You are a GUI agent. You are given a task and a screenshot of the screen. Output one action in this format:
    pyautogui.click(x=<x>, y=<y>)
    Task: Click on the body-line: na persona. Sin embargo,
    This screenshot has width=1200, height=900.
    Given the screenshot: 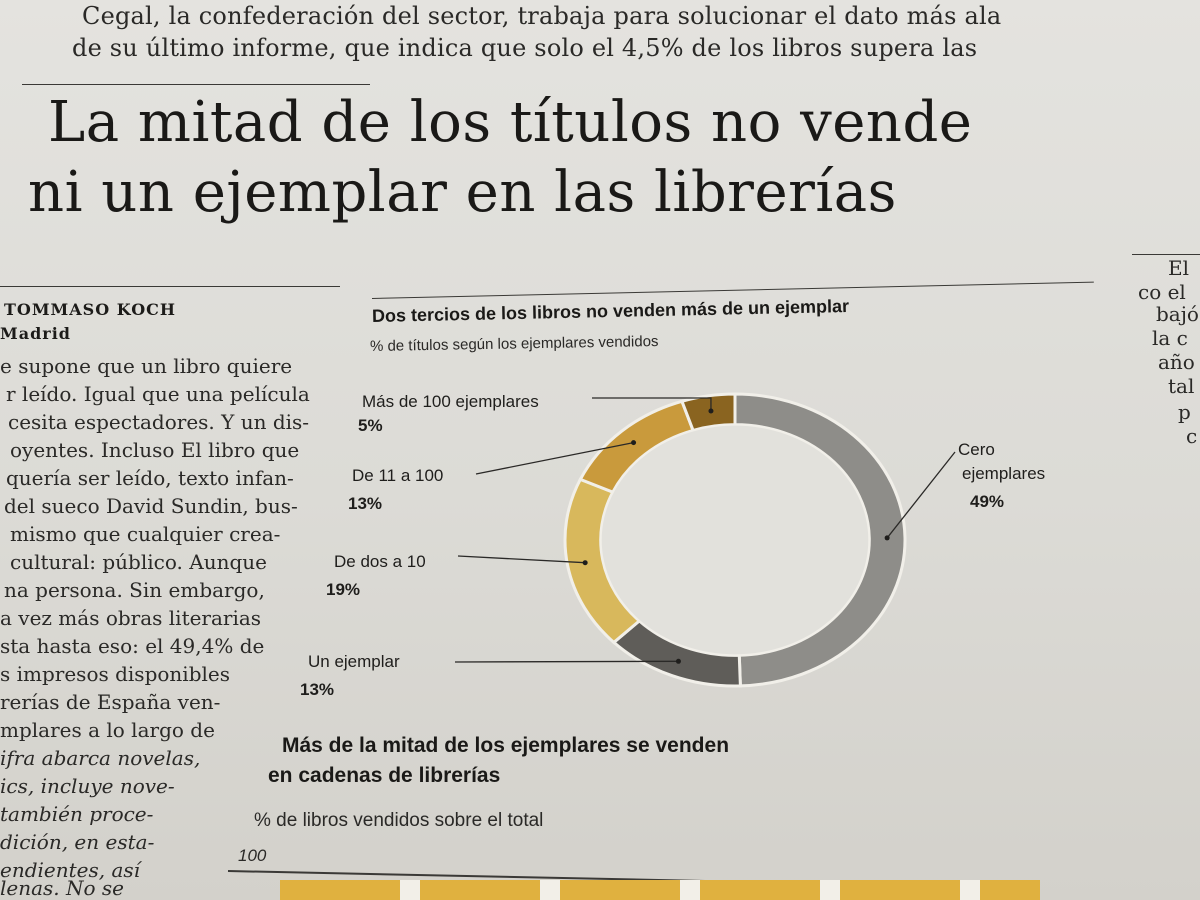 What is the action you would take?
    pyautogui.click(x=134, y=590)
    